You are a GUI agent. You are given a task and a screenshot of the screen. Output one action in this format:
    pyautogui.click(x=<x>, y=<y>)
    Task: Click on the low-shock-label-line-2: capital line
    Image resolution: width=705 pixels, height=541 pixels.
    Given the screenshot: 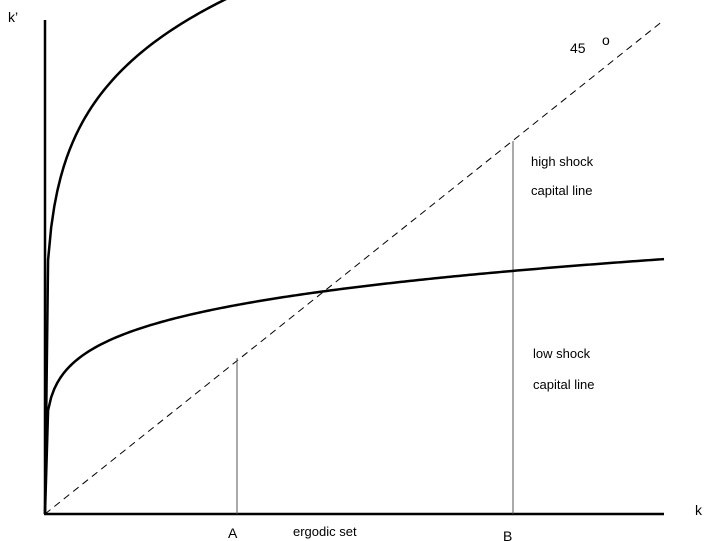 What is the action you would take?
    pyautogui.click(x=563, y=384)
    